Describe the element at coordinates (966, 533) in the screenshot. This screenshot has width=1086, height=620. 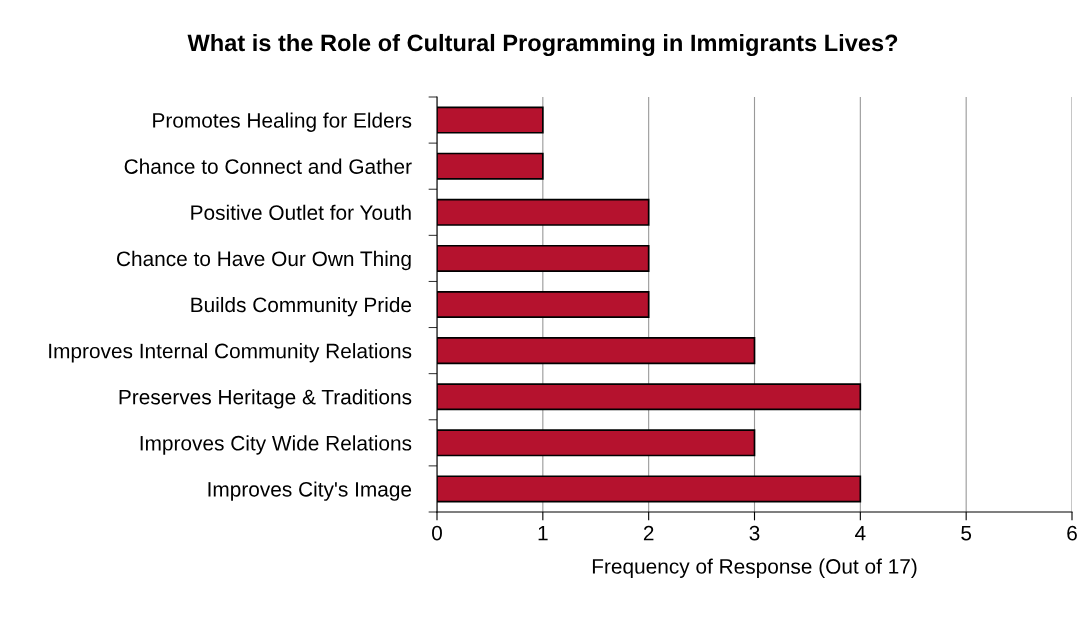
I see `x-tick-label: 5` at that location.